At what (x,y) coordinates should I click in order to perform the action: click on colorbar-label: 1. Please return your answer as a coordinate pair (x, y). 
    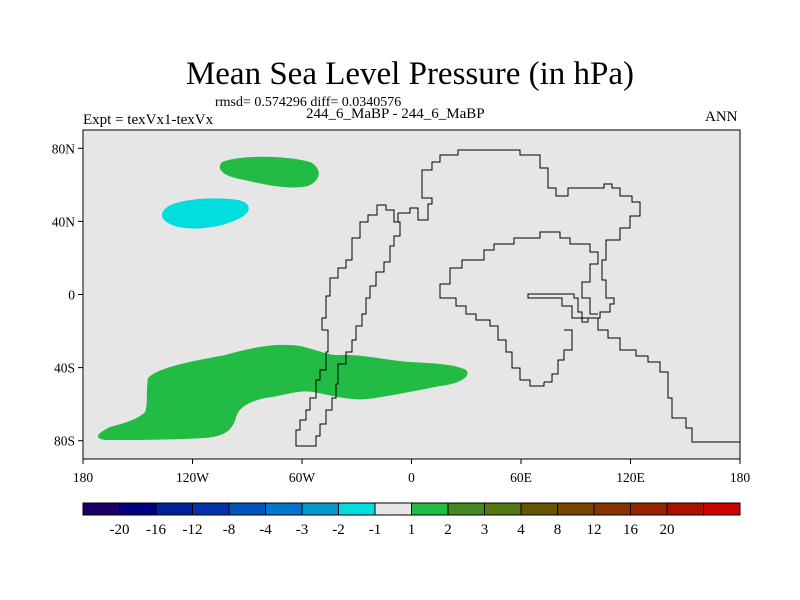
    Looking at the image, I should click on (412, 530).